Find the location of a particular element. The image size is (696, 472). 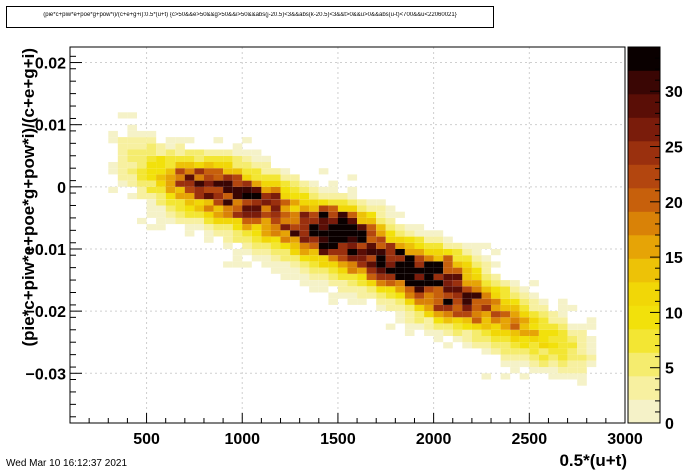

y-tick-label: 0 is located at coordinates (61, 188).